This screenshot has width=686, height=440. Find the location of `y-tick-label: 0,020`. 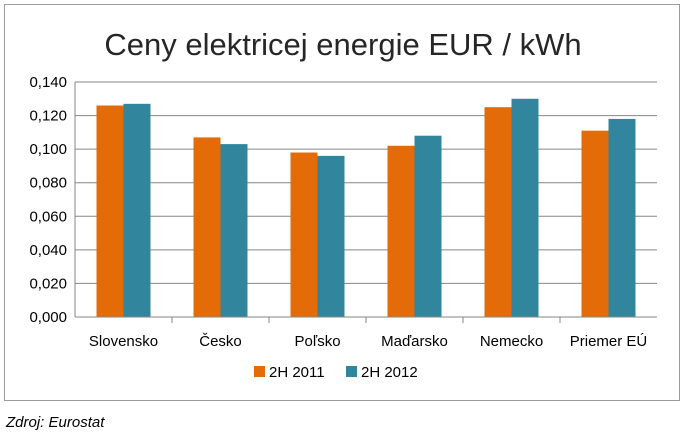

y-tick-label: 0,020 is located at coordinates (48, 283).